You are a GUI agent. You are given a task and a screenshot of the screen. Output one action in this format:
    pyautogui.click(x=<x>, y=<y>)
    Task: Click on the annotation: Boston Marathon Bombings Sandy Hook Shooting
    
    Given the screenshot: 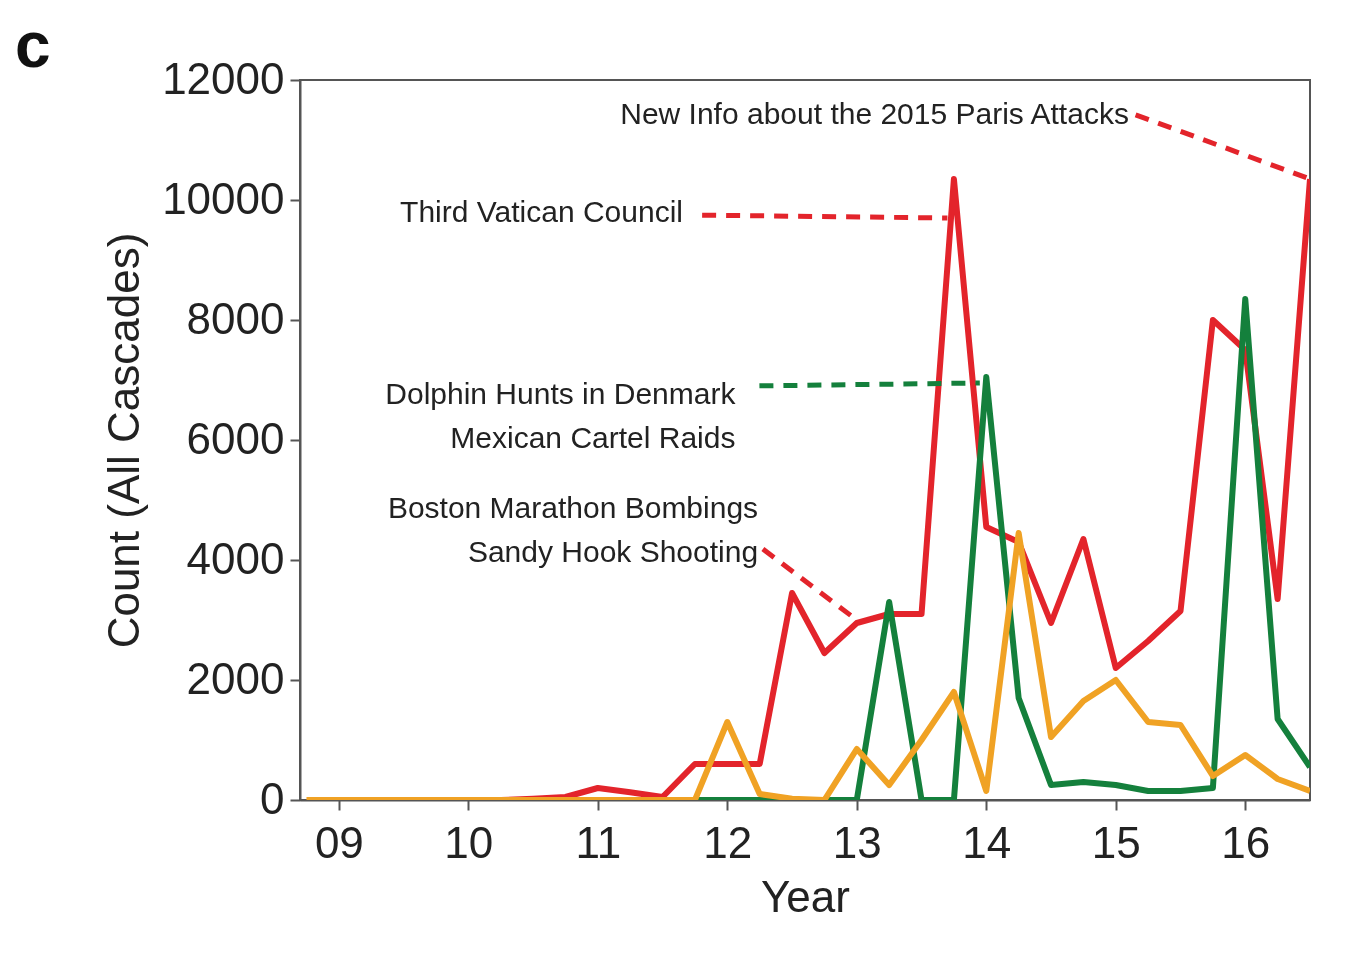 What is the action you would take?
    pyautogui.click(x=573, y=529)
    